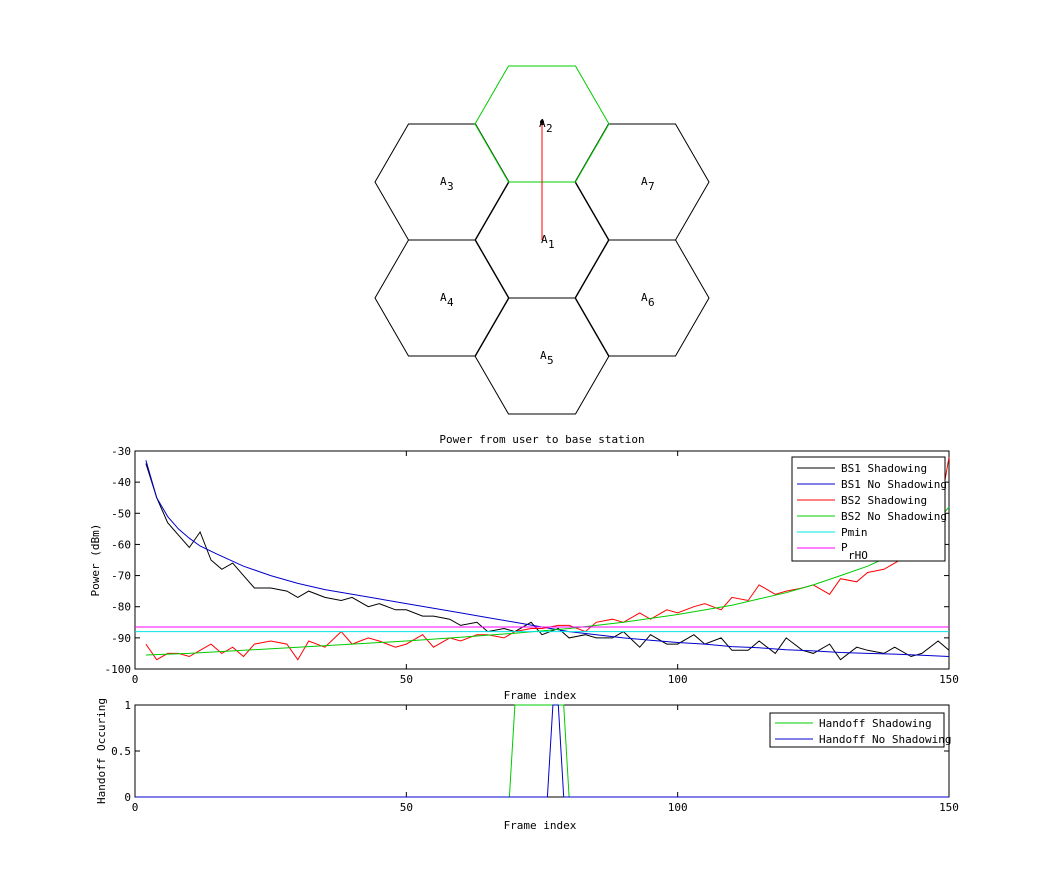 The height and width of the screenshot is (895, 1049). What do you see at coordinates (127, 705) in the screenshot?
I see `handoff-ytick-label: 1` at bounding box center [127, 705].